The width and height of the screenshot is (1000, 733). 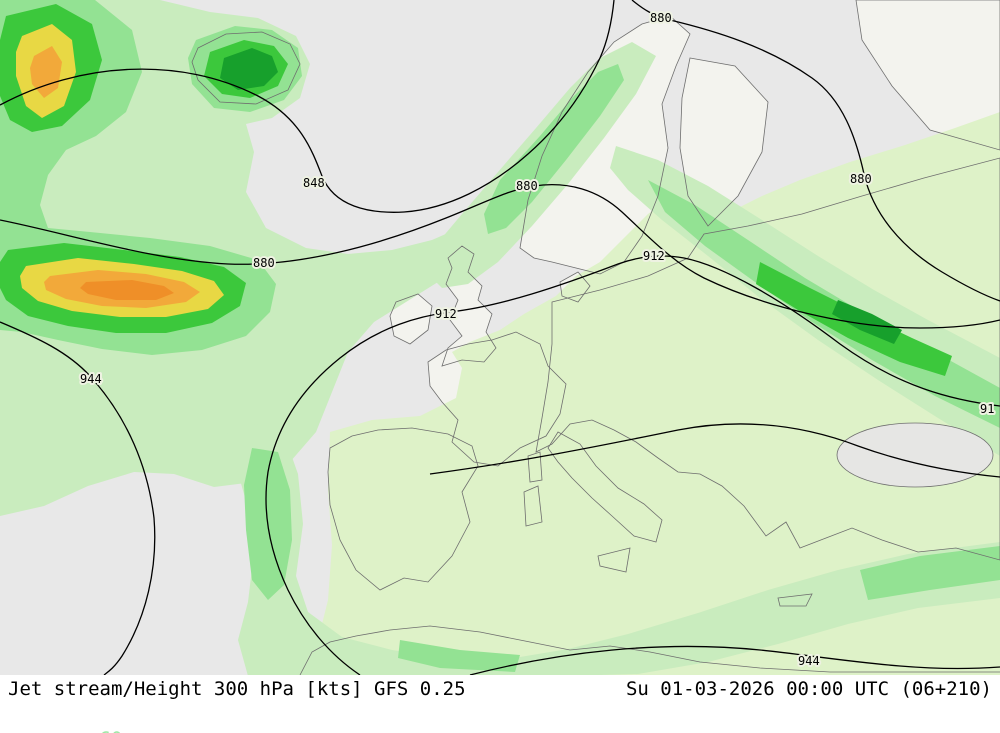 I want to click on jet-speed-legend: 60 80 100 120 140 160 180, so click(x=76, y=719).